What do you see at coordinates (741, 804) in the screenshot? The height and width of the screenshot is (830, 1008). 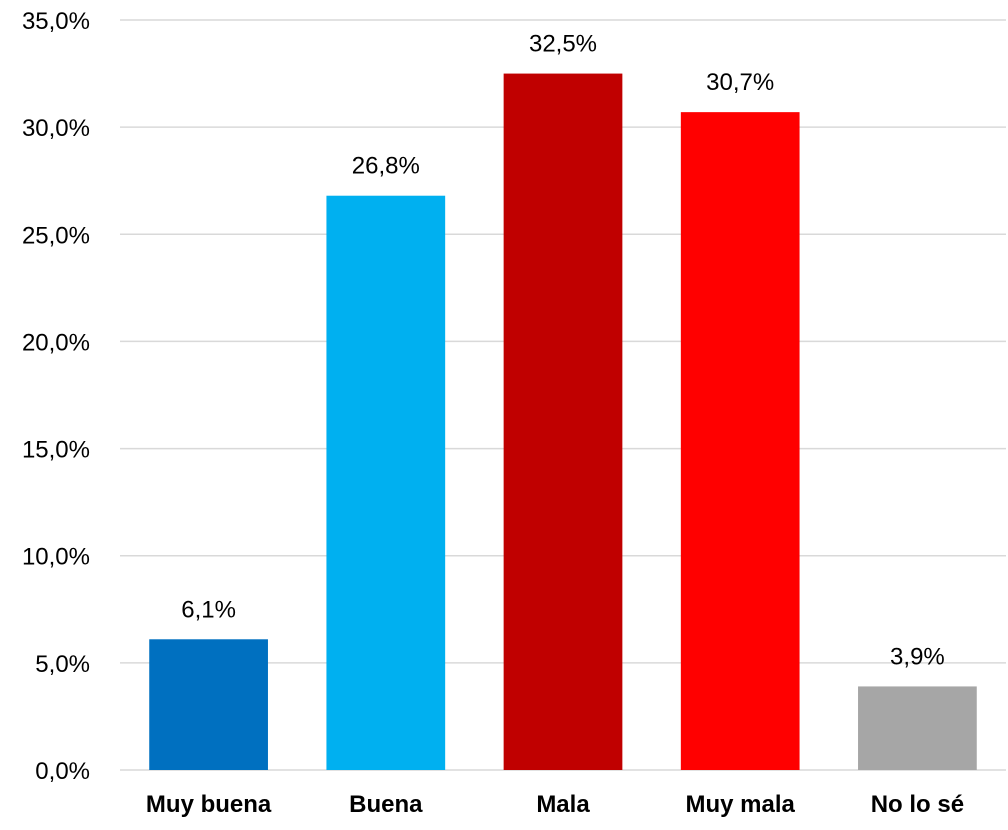 I see `x-tick-label: Muy mala` at bounding box center [741, 804].